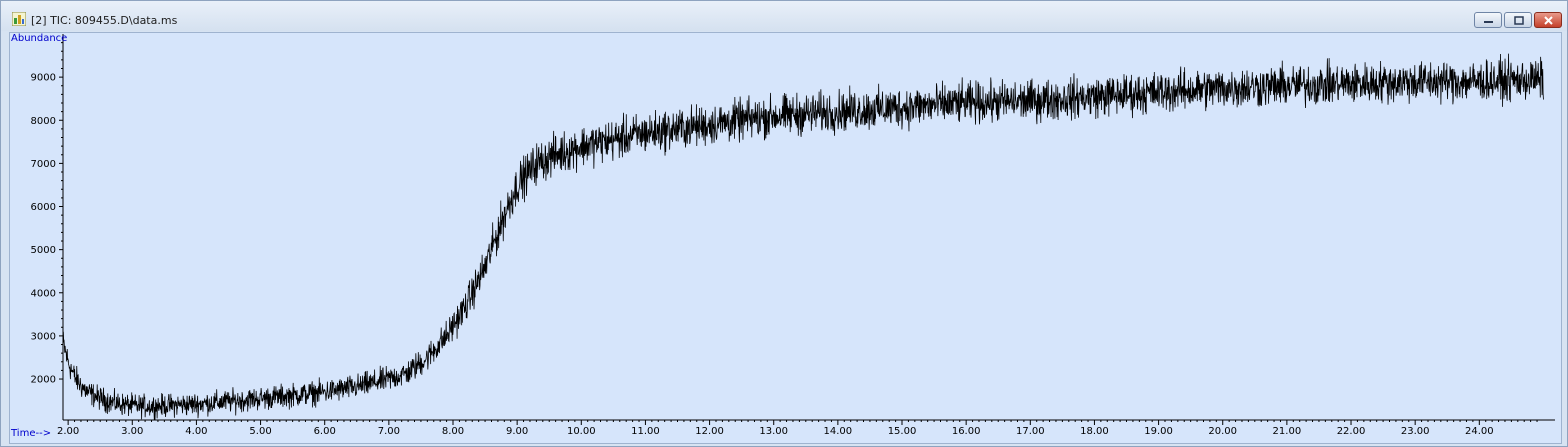 This screenshot has height=447, width=1568. I want to click on close-icon, so click(1548, 20).